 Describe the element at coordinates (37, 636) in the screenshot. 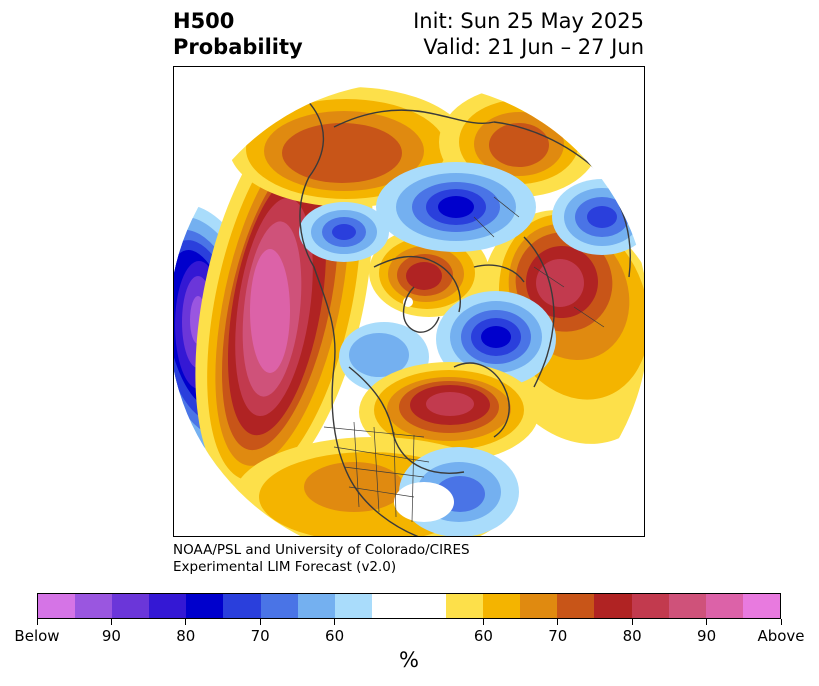

I see `colorbar-tick-label: Below` at that location.